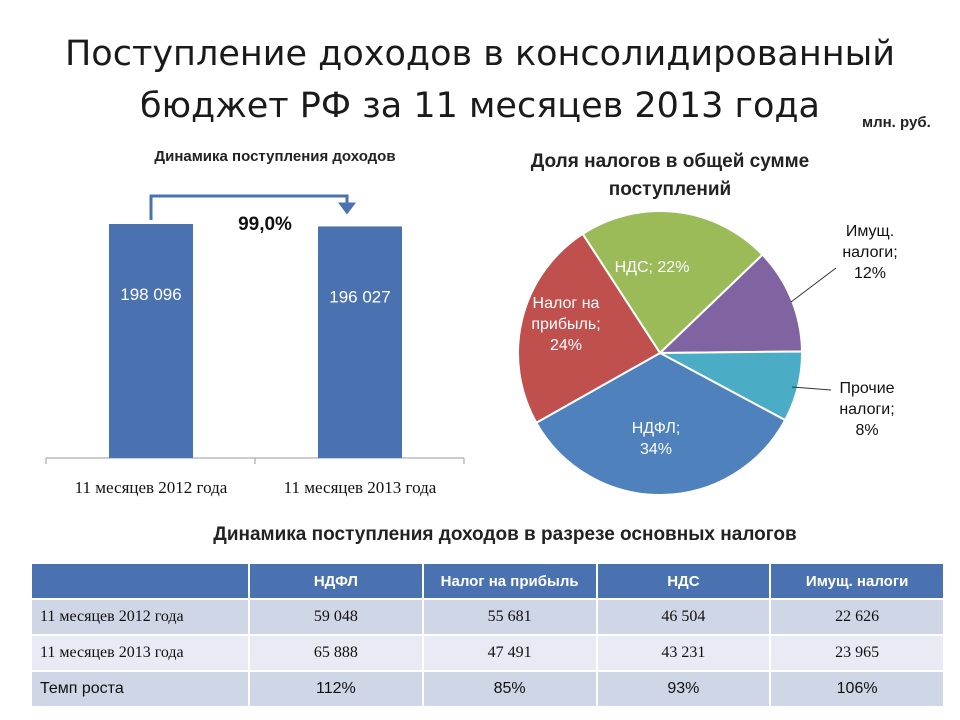 This screenshot has width=960, height=720. Describe the element at coordinates (275, 156) in the screenshot. I see `bar-chart-title: Динамика поступления доходов` at that location.